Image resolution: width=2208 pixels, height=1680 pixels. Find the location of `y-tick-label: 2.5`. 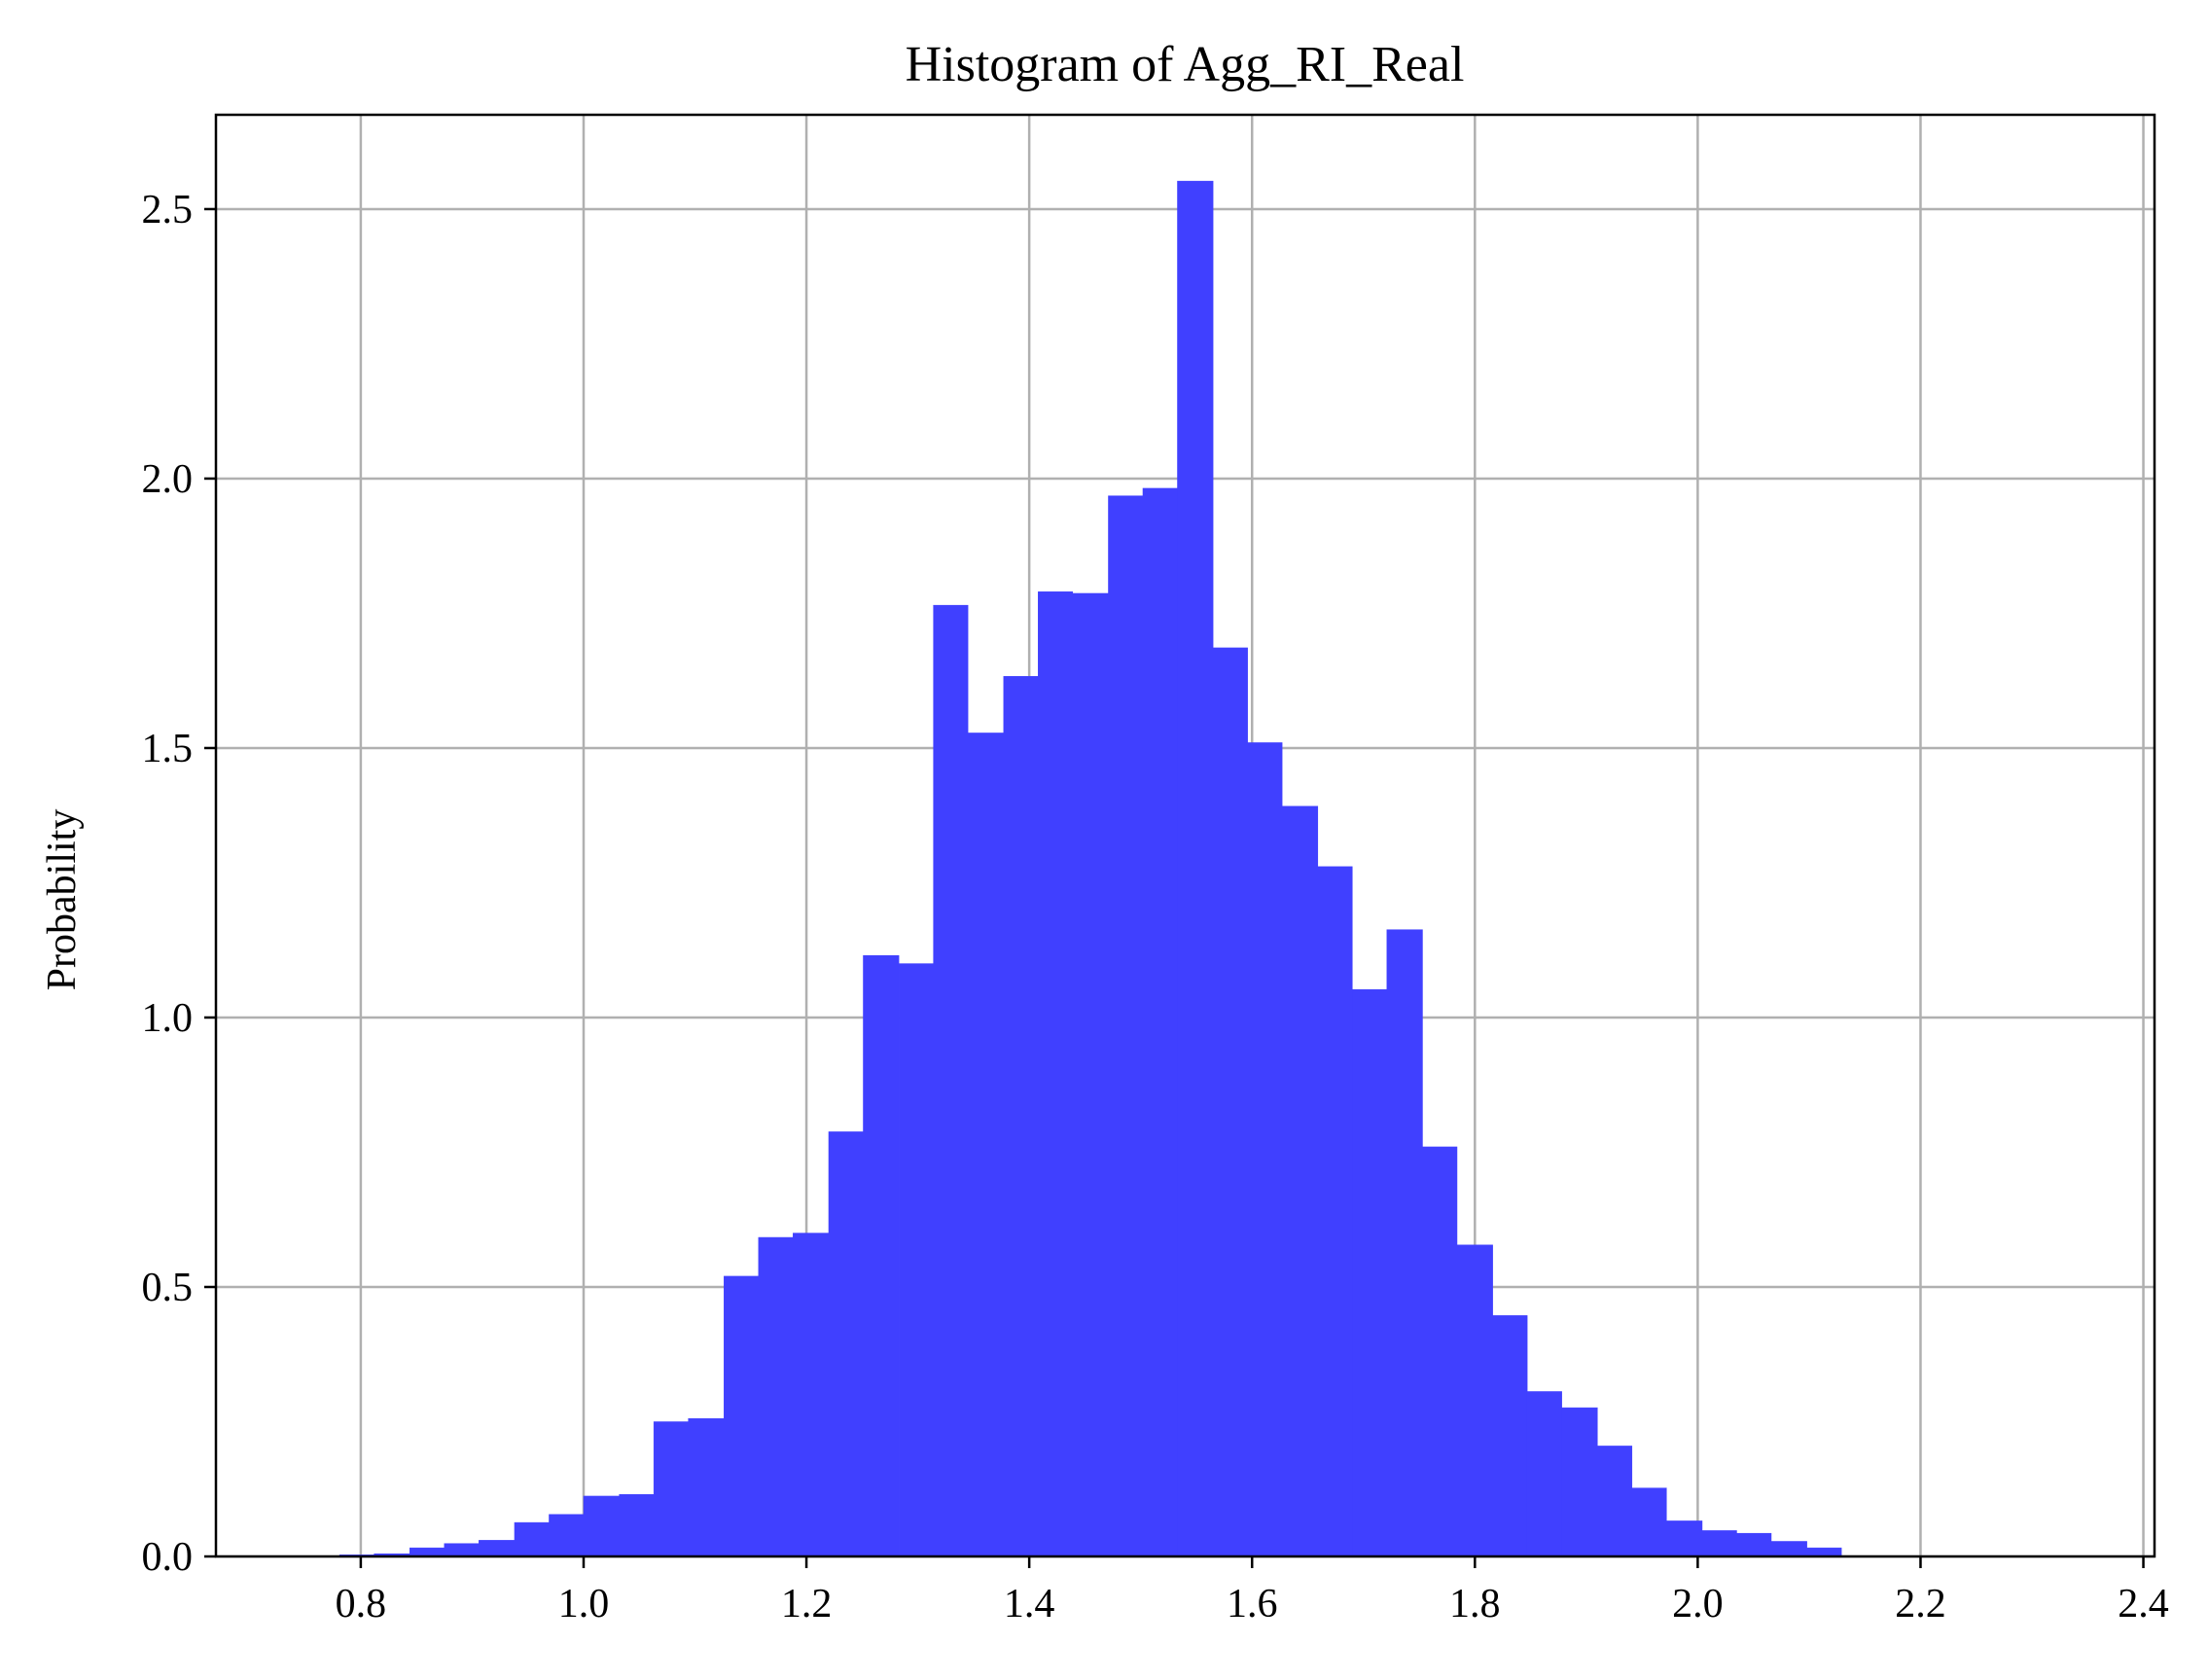

y-tick-label: 2.5 is located at coordinates (168, 210).